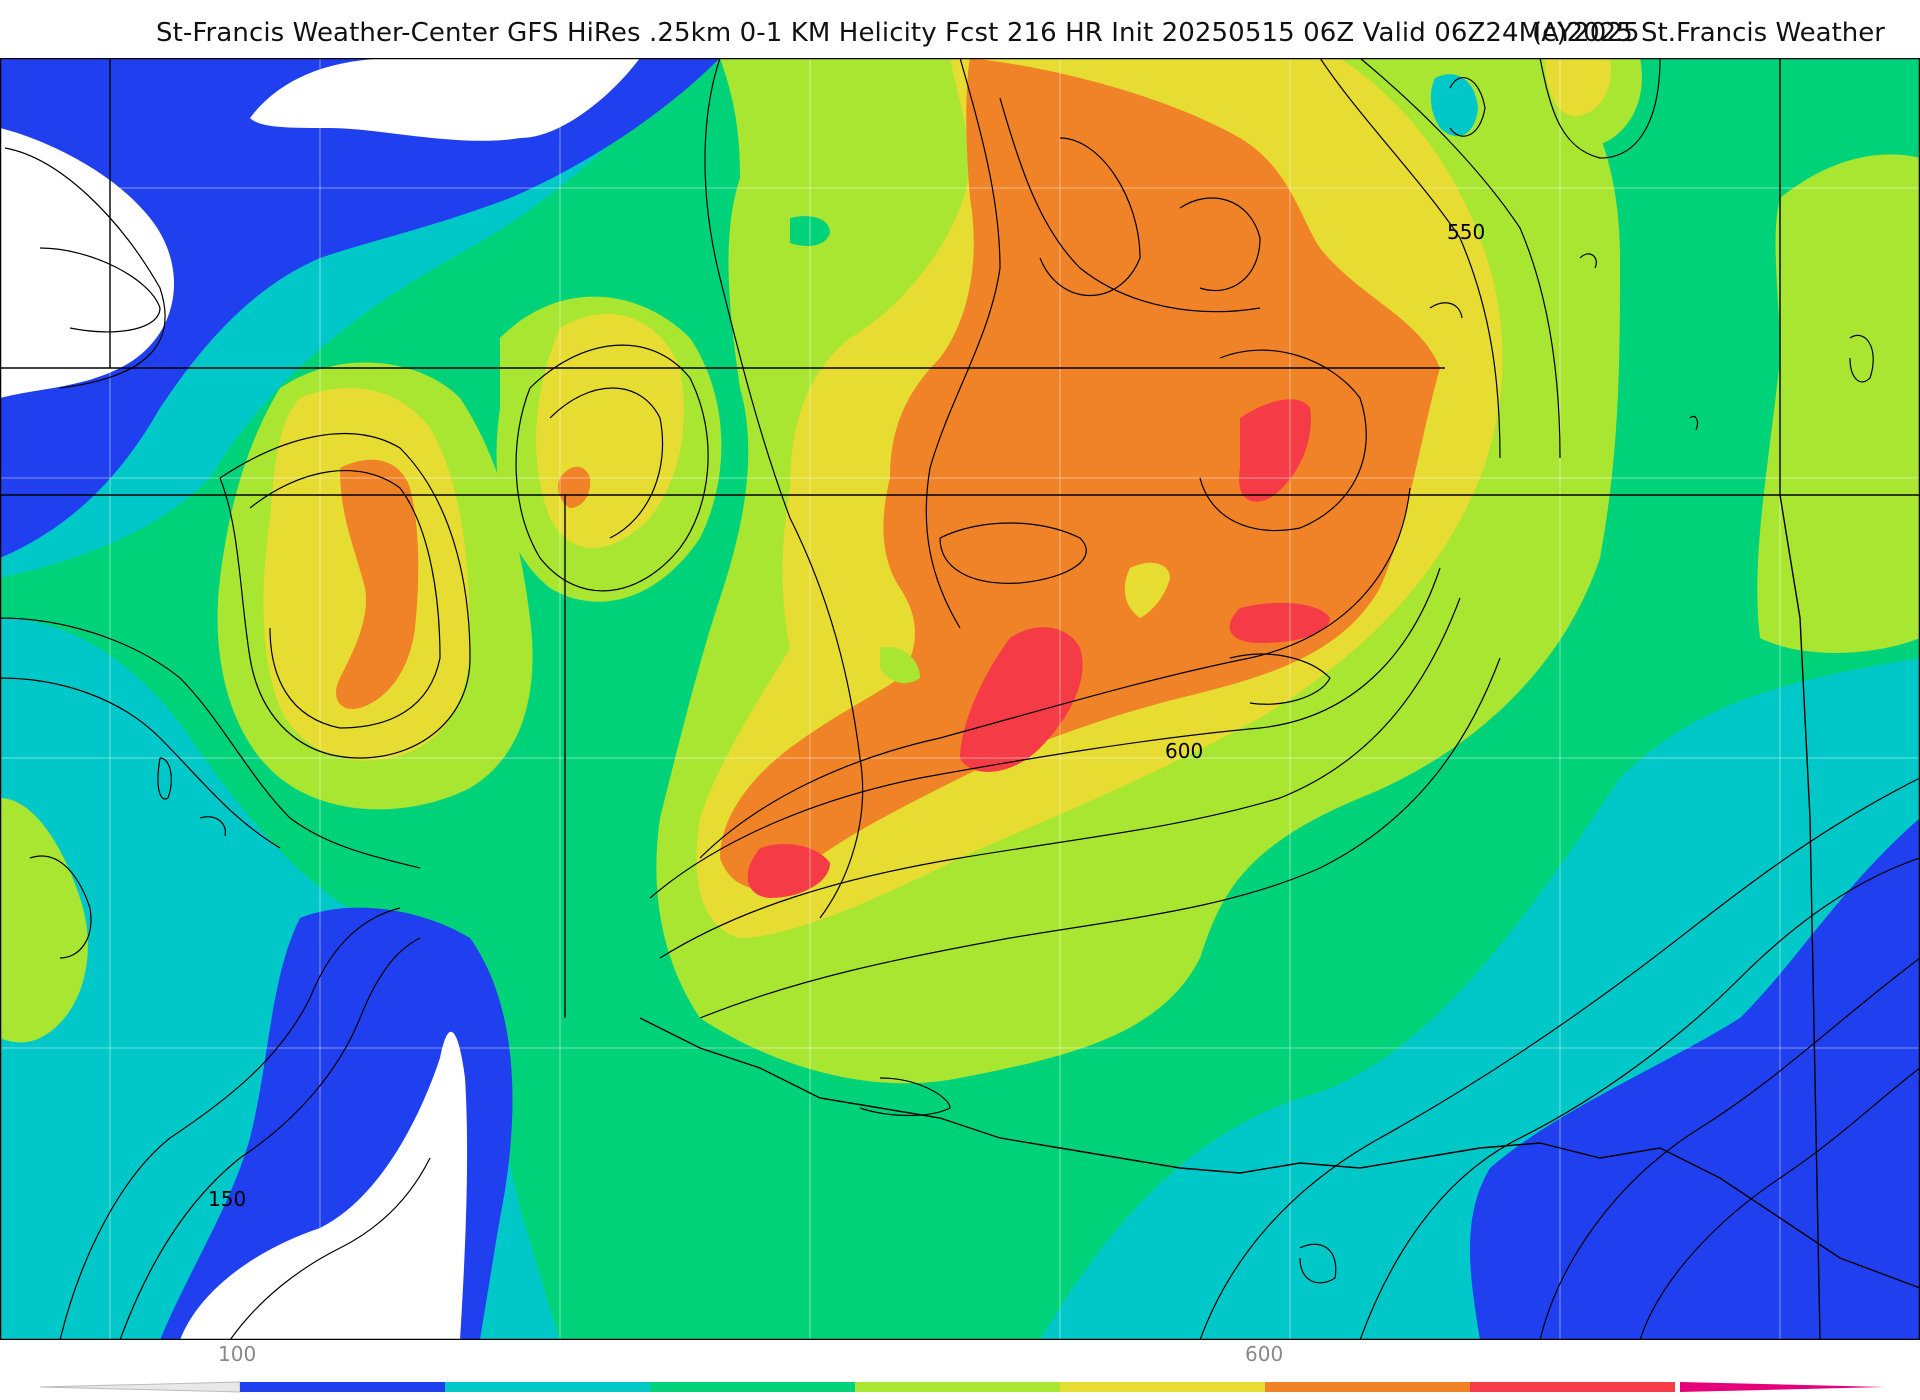 Image resolution: width=1920 pixels, height=1400 pixels. I want to click on field-yellow-pocket, so click(1147, 590).